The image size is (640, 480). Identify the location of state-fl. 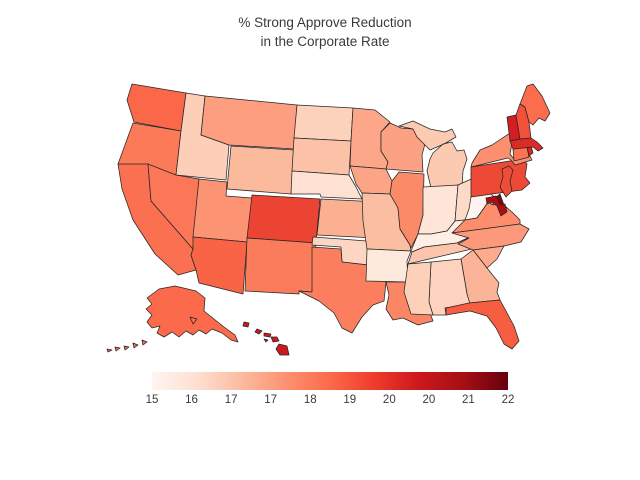
(482, 324).